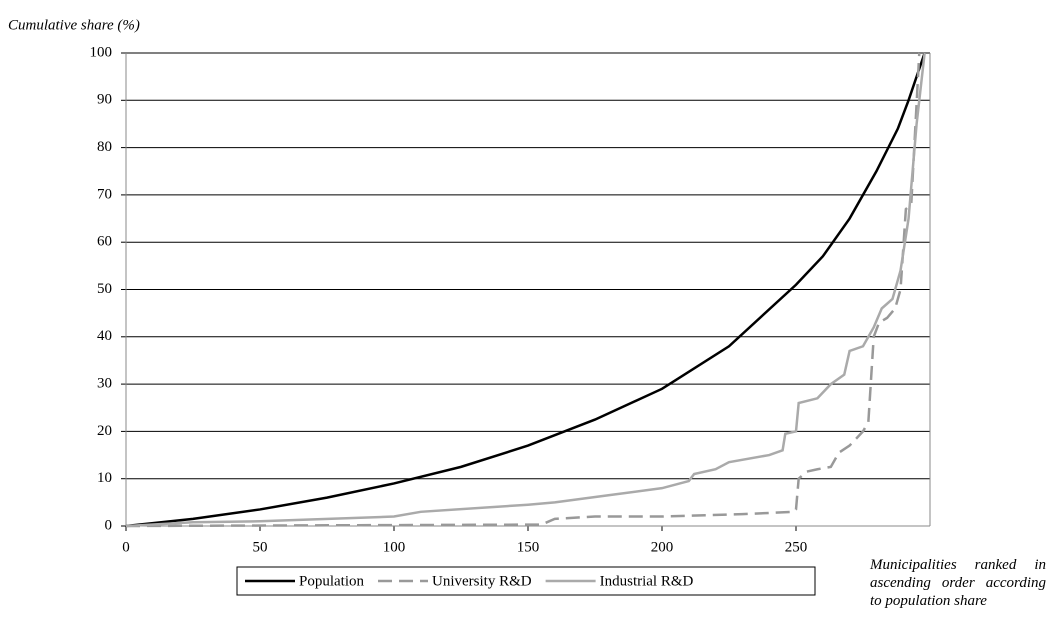 The image size is (1058, 630). What do you see at coordinates (796, 547) in the screenshot?
I see `x-tick-label: 250` at bounding box center [796, 547].